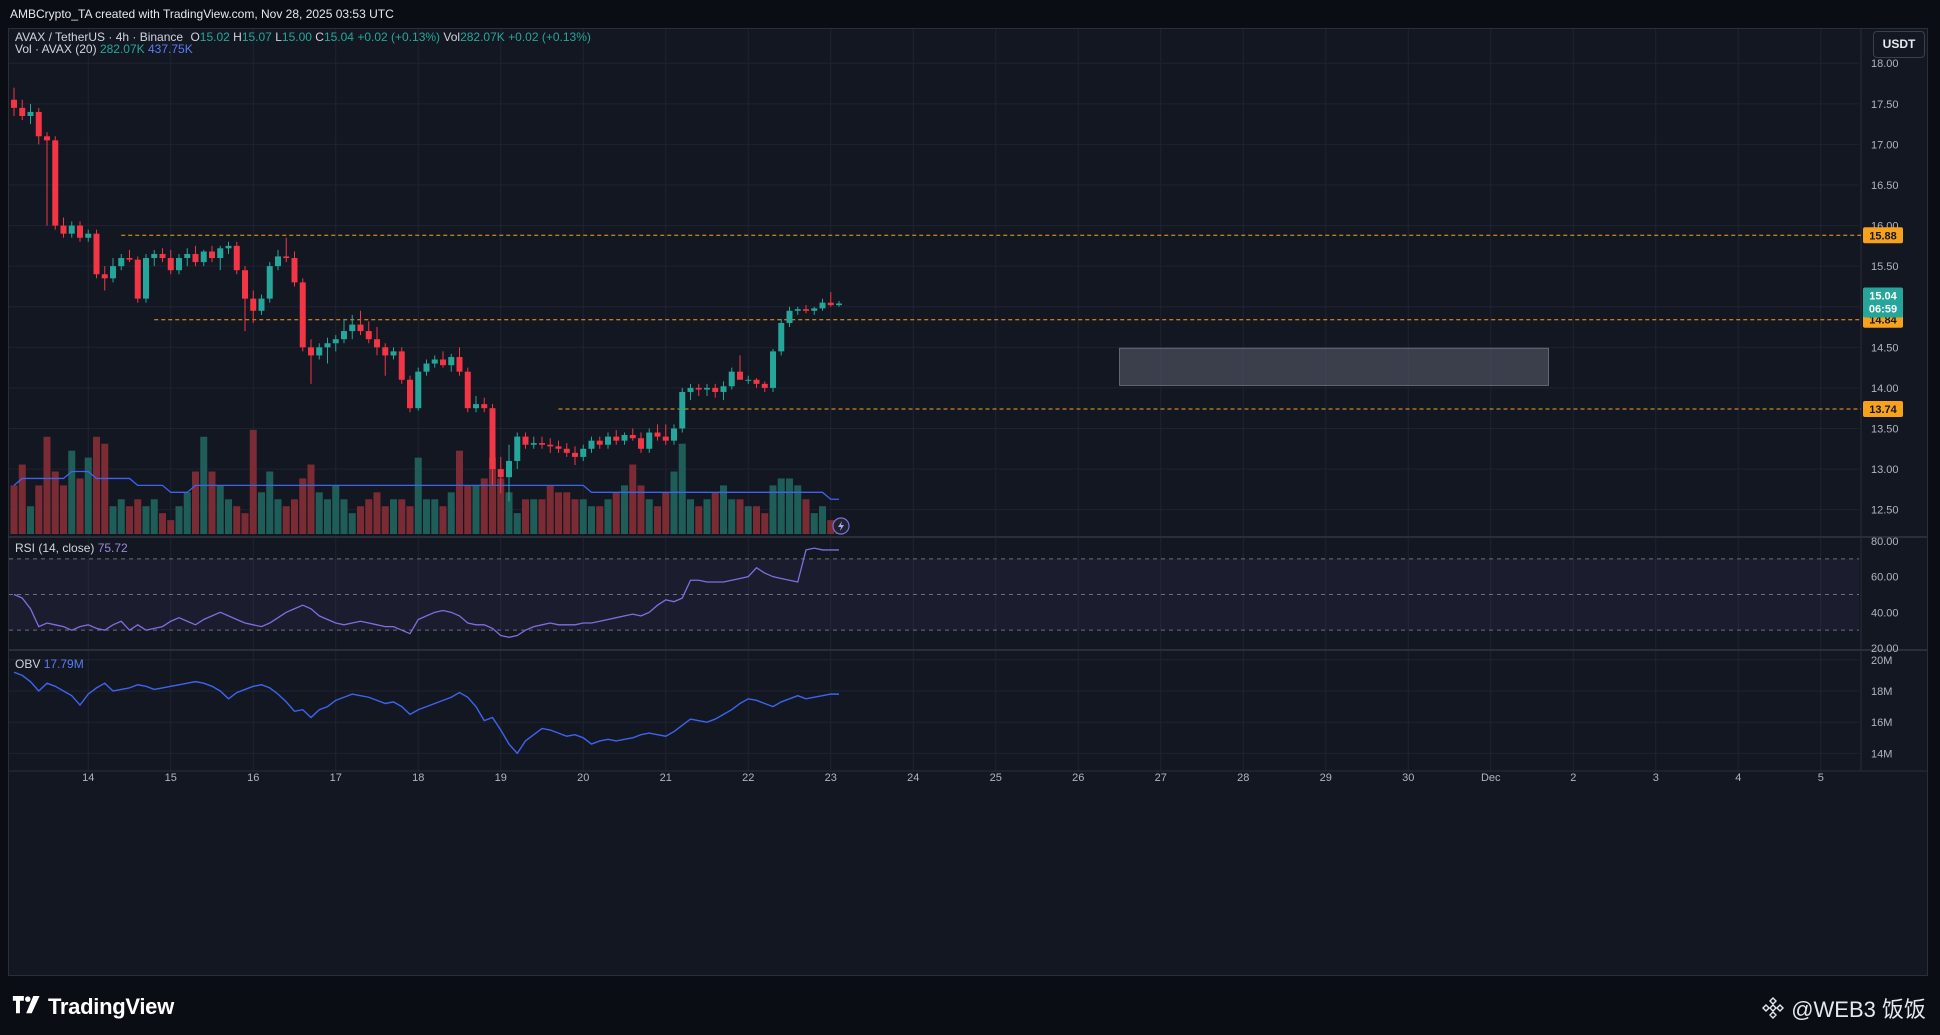  I want to click on tradingview-logo: TradingView, so click(93, 1007).